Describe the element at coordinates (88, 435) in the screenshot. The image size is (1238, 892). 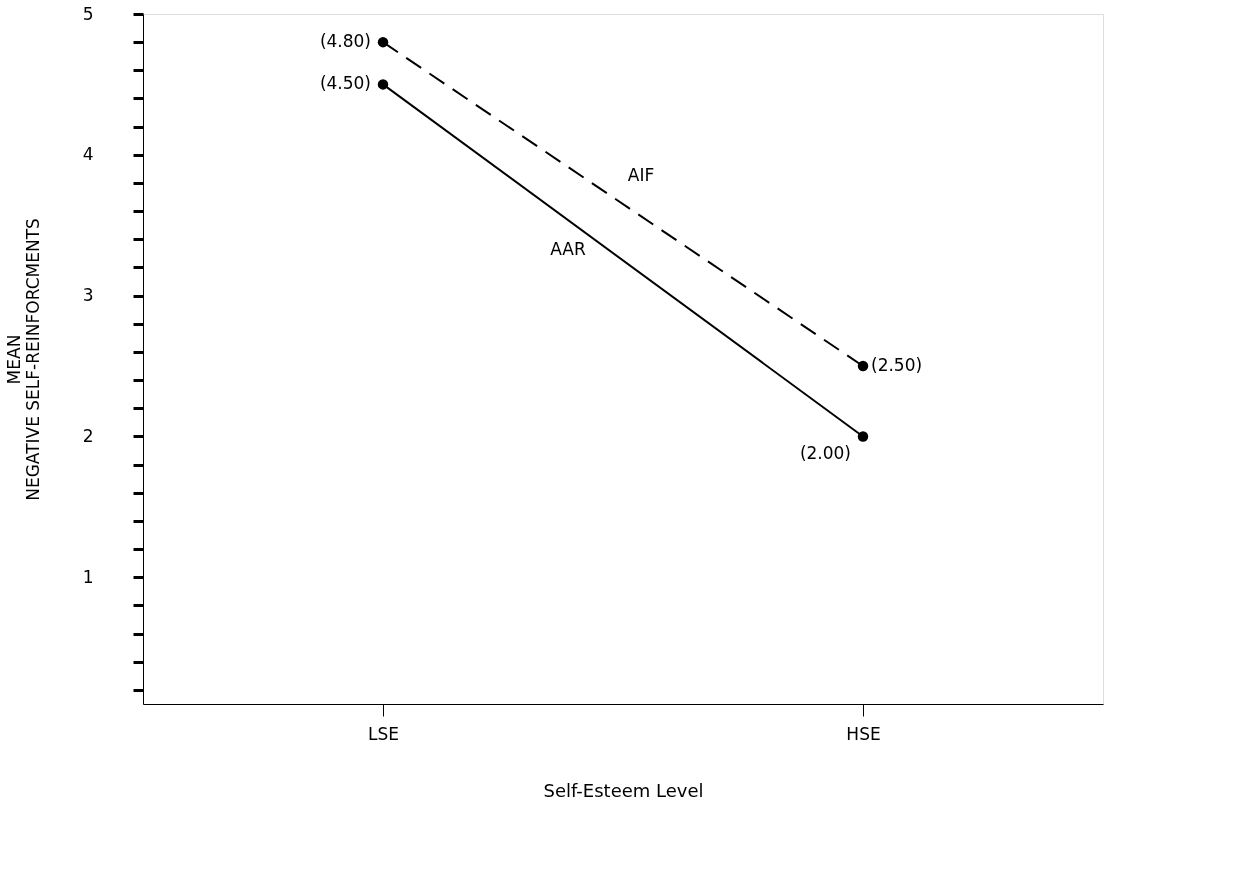
I see `y-tick-label: 2` at that location.